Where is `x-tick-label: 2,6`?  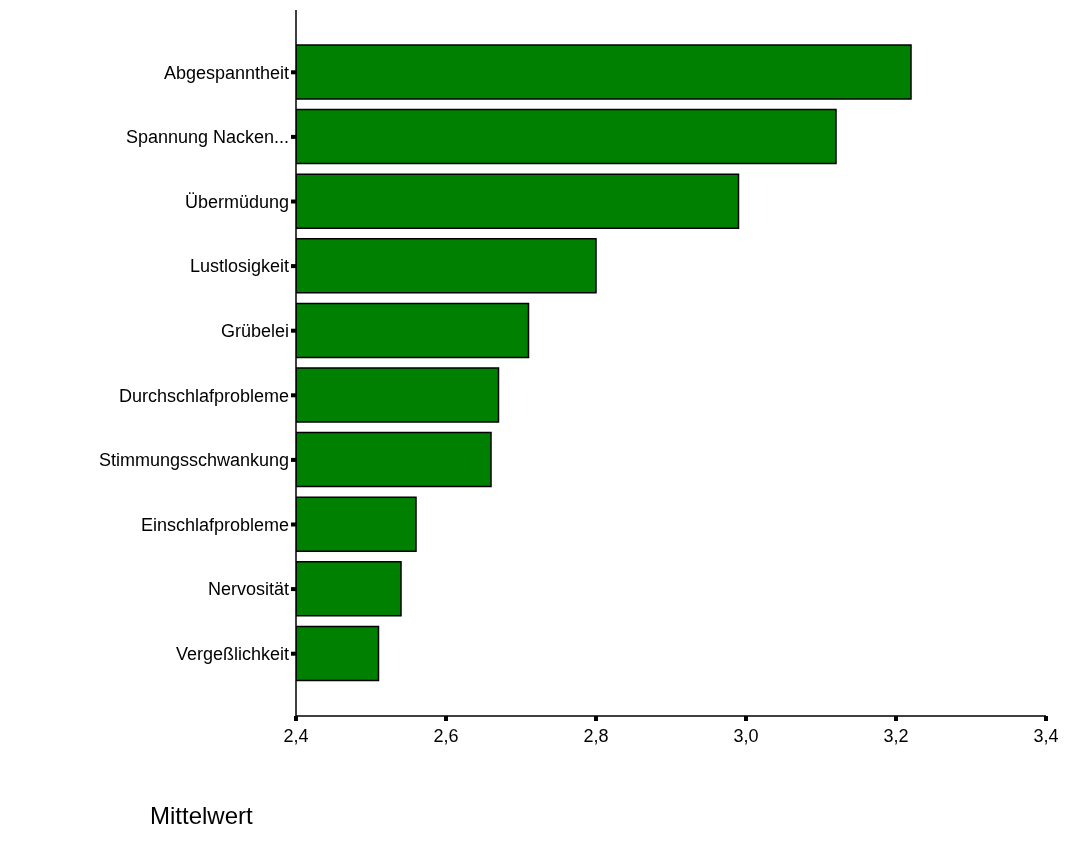
x-tick-label: 2,6 is located at coordinates (446, 735).